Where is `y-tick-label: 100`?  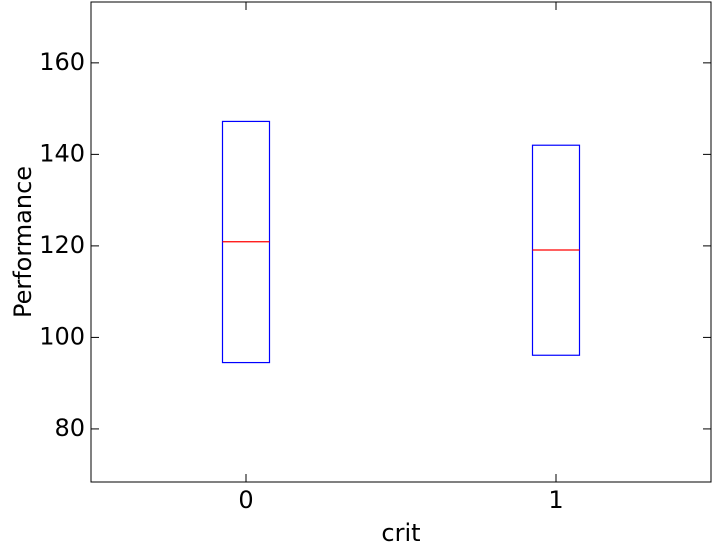 y-tick-label: 100 is located at coordinates (62, 336).